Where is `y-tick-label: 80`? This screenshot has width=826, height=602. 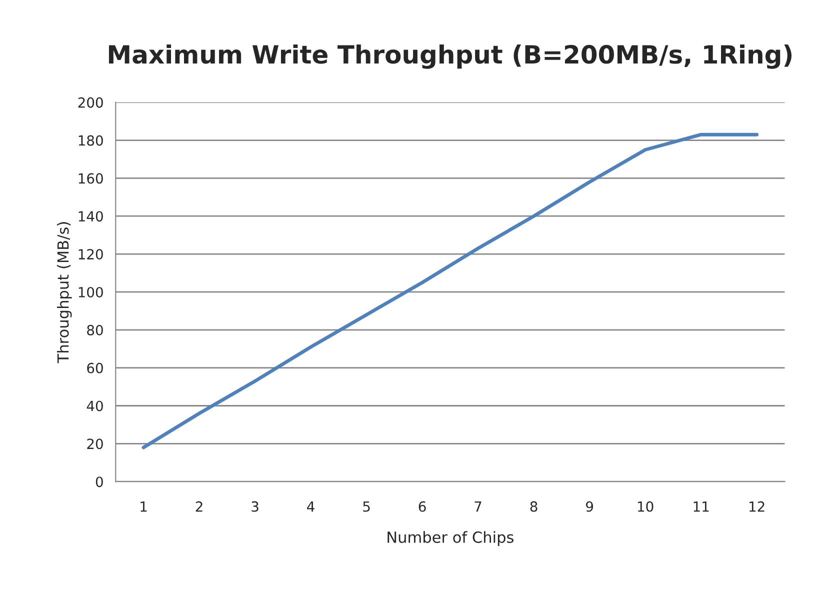 y-tick-label: 80 is located at coordinates (95, 330).